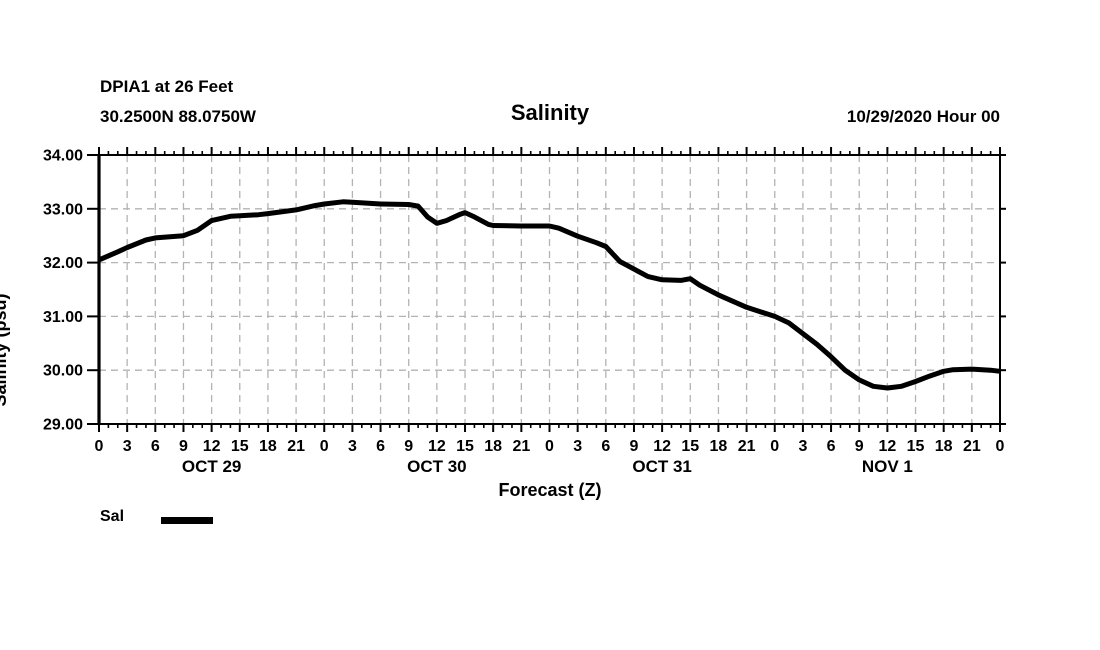  I want to click on y-tick-label: 29.00, so click(63, 425).